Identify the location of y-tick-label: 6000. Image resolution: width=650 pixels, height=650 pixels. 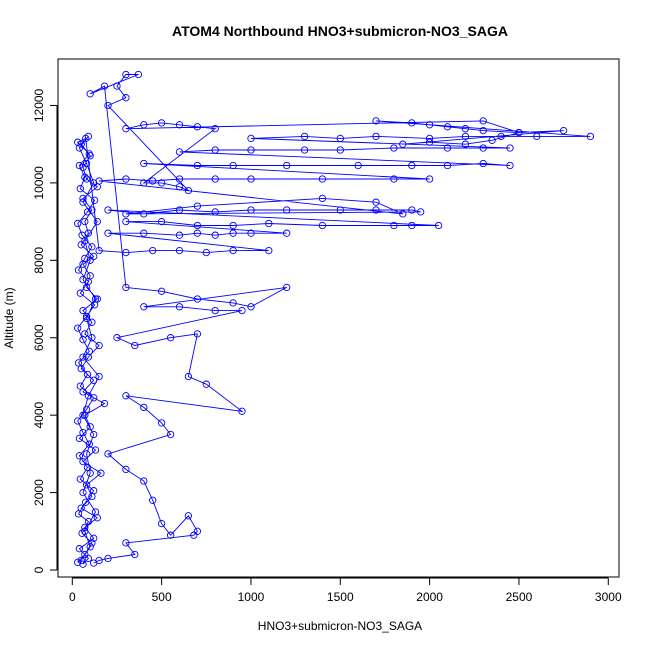
(39, 337).